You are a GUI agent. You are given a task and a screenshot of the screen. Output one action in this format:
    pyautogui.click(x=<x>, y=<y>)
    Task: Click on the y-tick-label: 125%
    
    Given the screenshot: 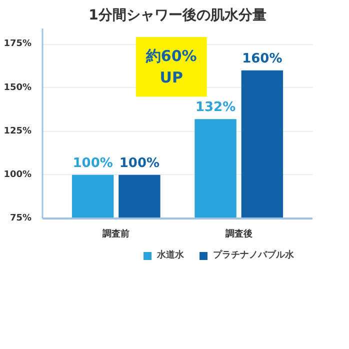 What is the action you would take?
    pyautogui.click(x=18, y=131)
    